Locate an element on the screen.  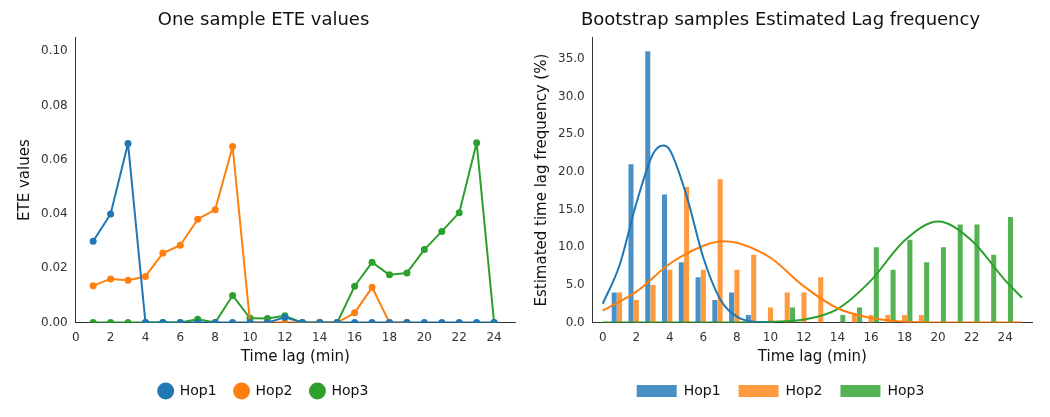
y-tick-label: 15.0 is located at coordinates (571, 208).